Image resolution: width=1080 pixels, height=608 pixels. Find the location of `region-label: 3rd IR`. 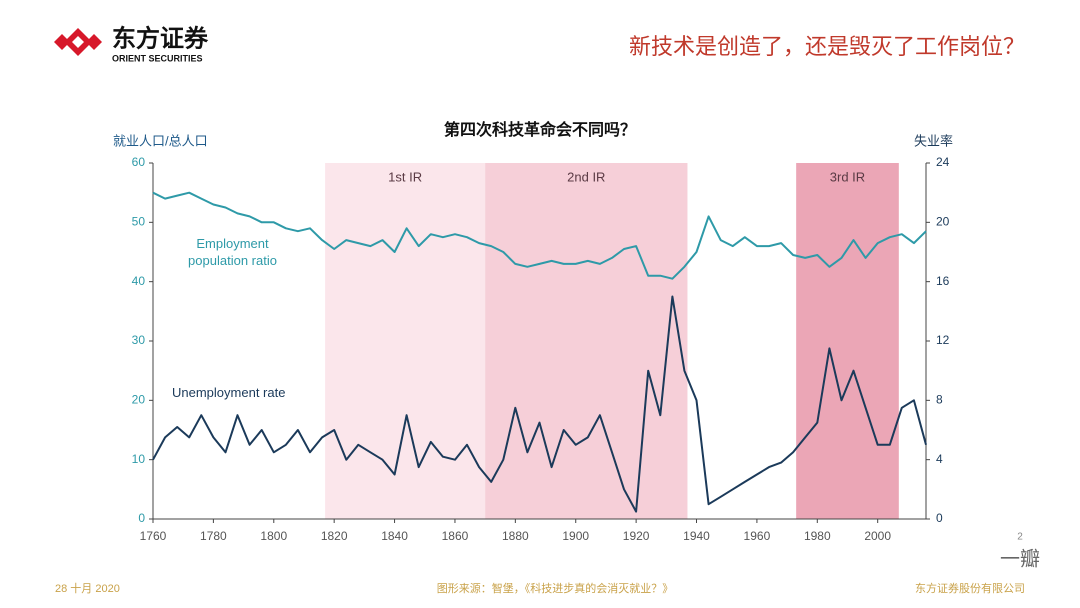

region-label: 3rd IR is located at coordinates (847, 176).